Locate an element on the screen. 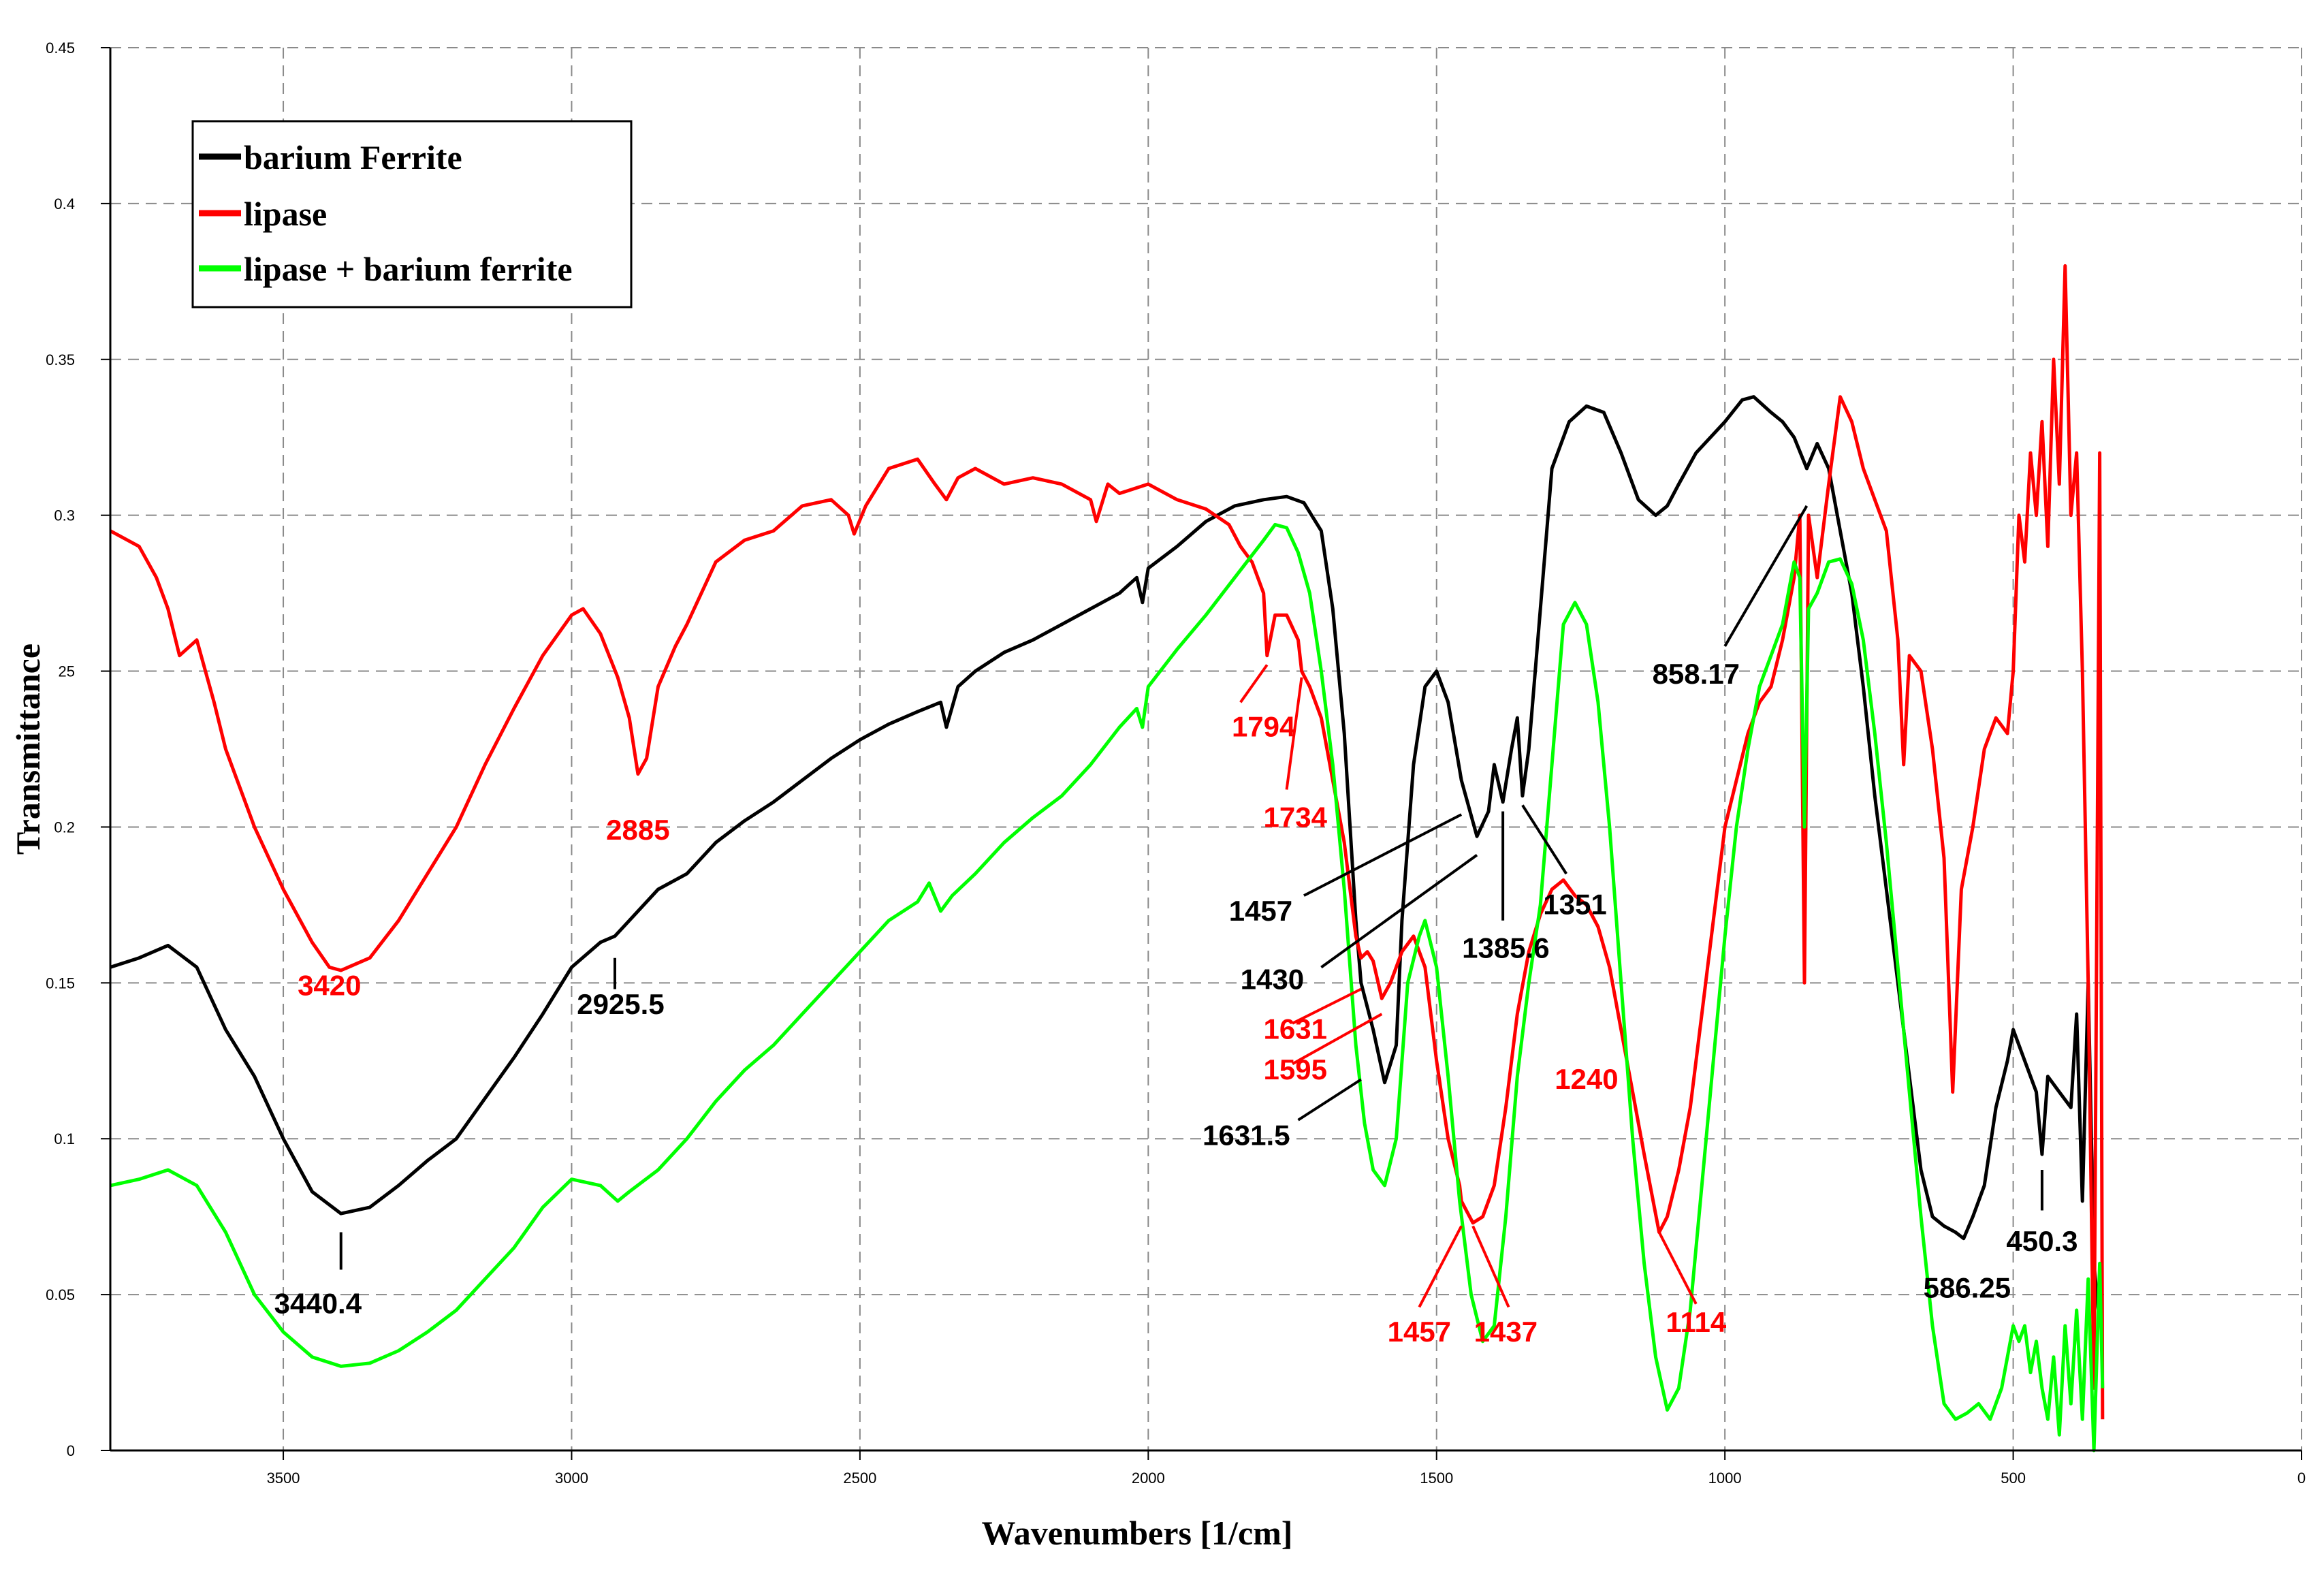 The height and width of the screenshot is (1571, 2324). annotation-label-1631: 1631 is located at coordinates (1295, 1029).